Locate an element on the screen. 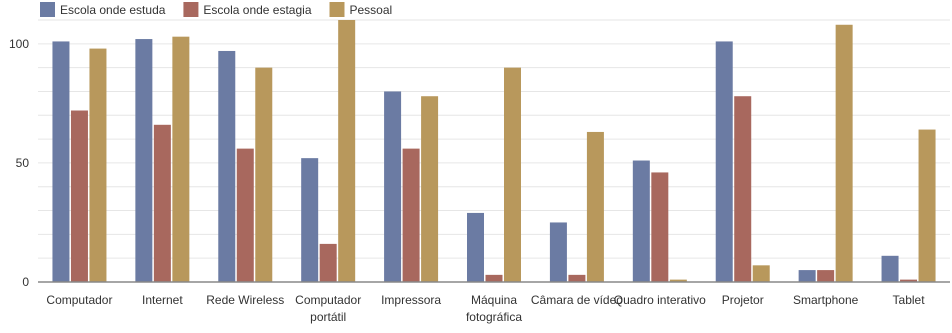  x-category-label: Quadro interativo is located at coordinates (660, 300).